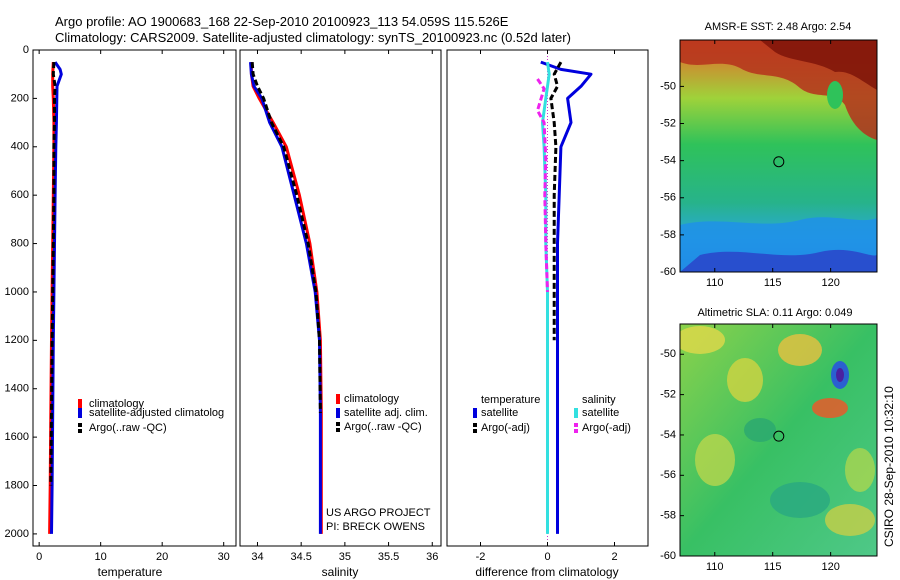 This screenshot has width=900, height=580. What do you see at coordinates (162, 557) in the screenshot?
I see `x-tick-label: 20` at bounding box center [162, 557].